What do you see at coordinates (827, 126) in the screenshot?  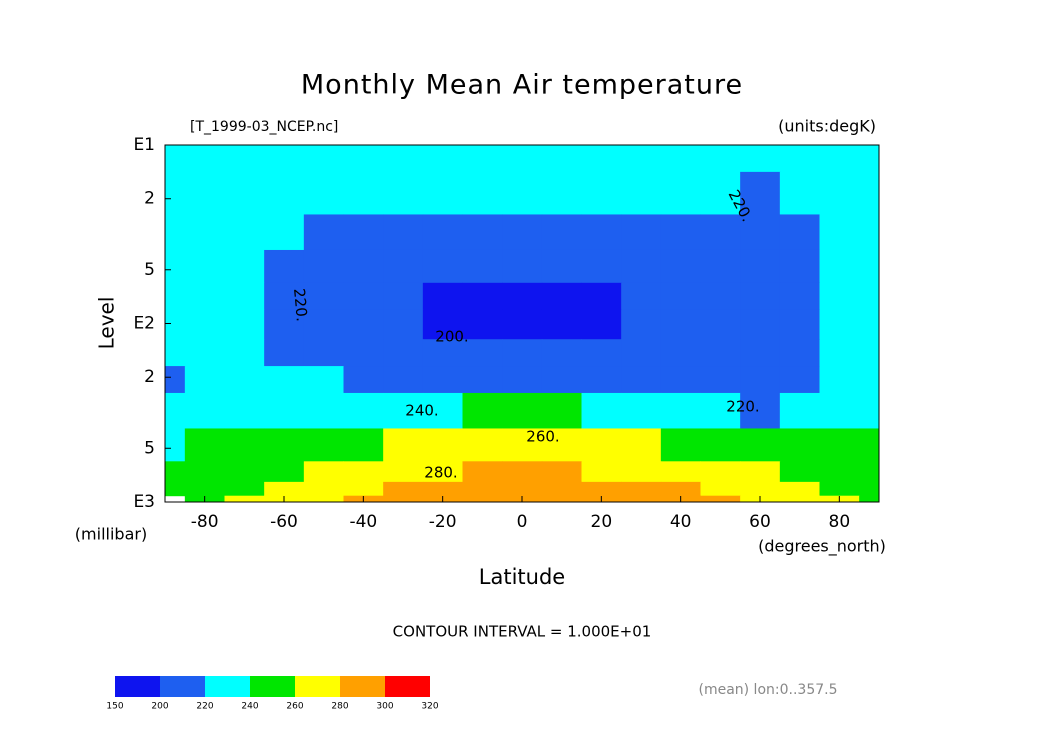 I see `subtitle-right: (units:degK)` at bounding box center [827, 126].